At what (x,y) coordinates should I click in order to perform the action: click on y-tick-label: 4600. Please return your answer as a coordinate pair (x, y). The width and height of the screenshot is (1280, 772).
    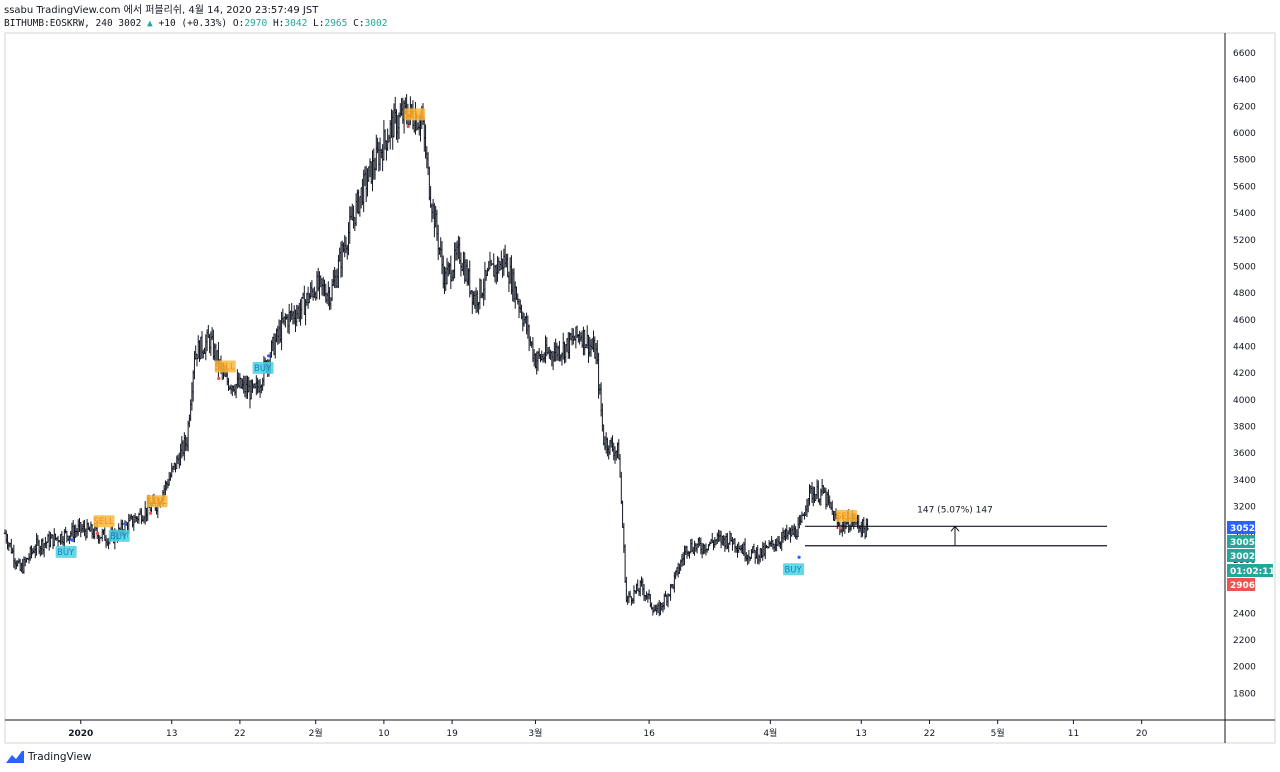
    Looking at the image, I should click on (1244, 321).